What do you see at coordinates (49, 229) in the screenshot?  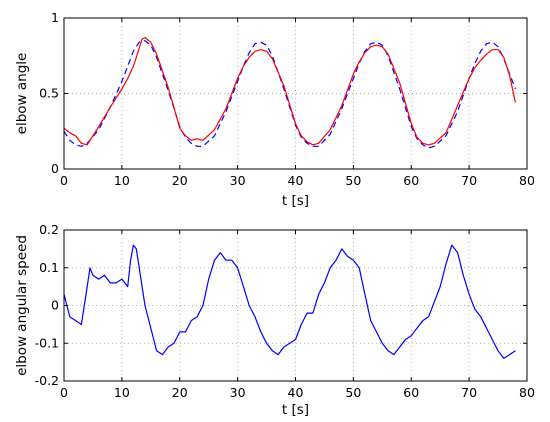 I see `y-tick-label: 0.2` at bounding box center [49, 229].